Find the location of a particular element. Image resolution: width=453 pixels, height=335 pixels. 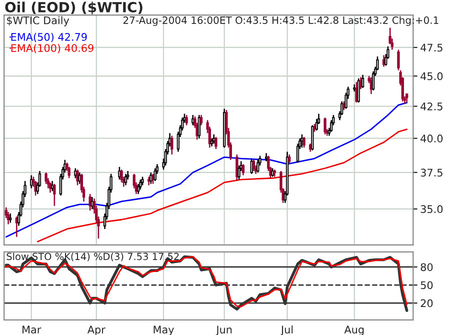

y-tick-label: 37.5 is located at coordinates (431, 172).